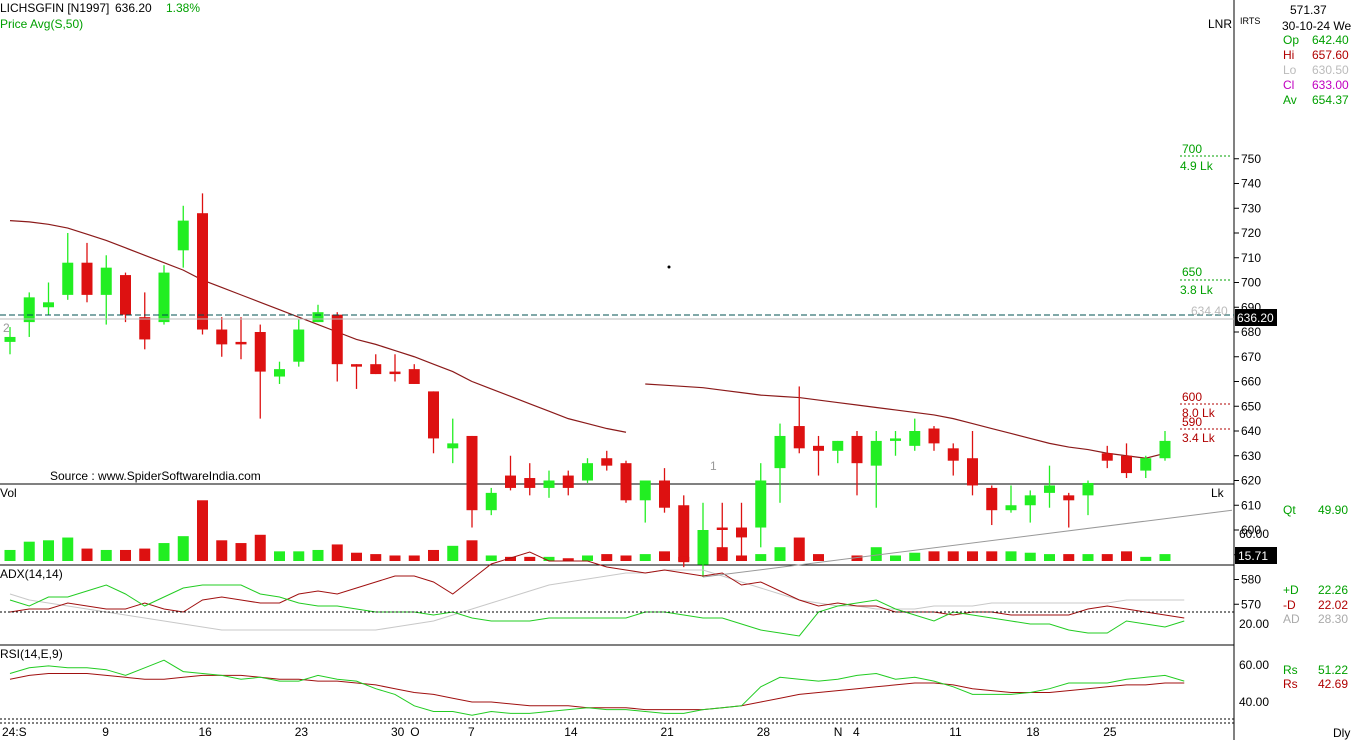 This screenshot has height=740, width=1352. What do you see at coordinates (1192, 397) in the screenshot?
I see `support-600-price: 600` at bounding box center [1192, 397].